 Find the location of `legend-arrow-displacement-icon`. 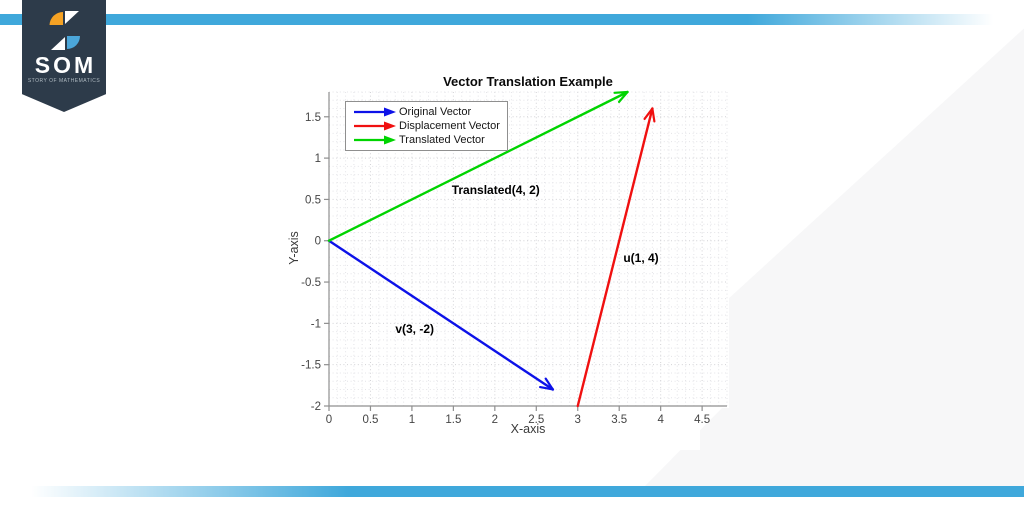

legend-arrow-displacement-icon is located at coordinates (375, 126).